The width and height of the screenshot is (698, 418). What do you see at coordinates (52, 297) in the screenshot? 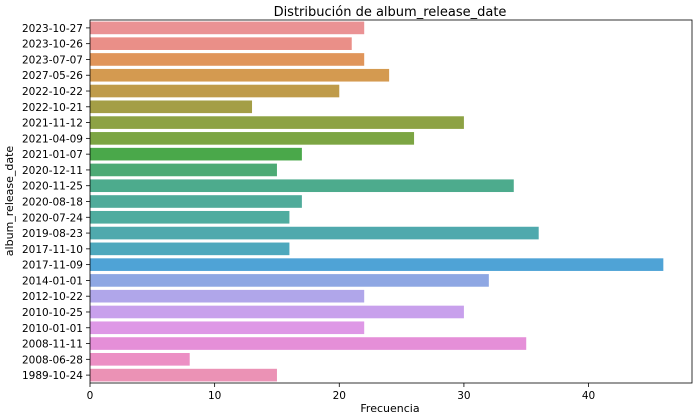
I see `y-tick-label: 2012-10-22` at bounding box center [52, 297].